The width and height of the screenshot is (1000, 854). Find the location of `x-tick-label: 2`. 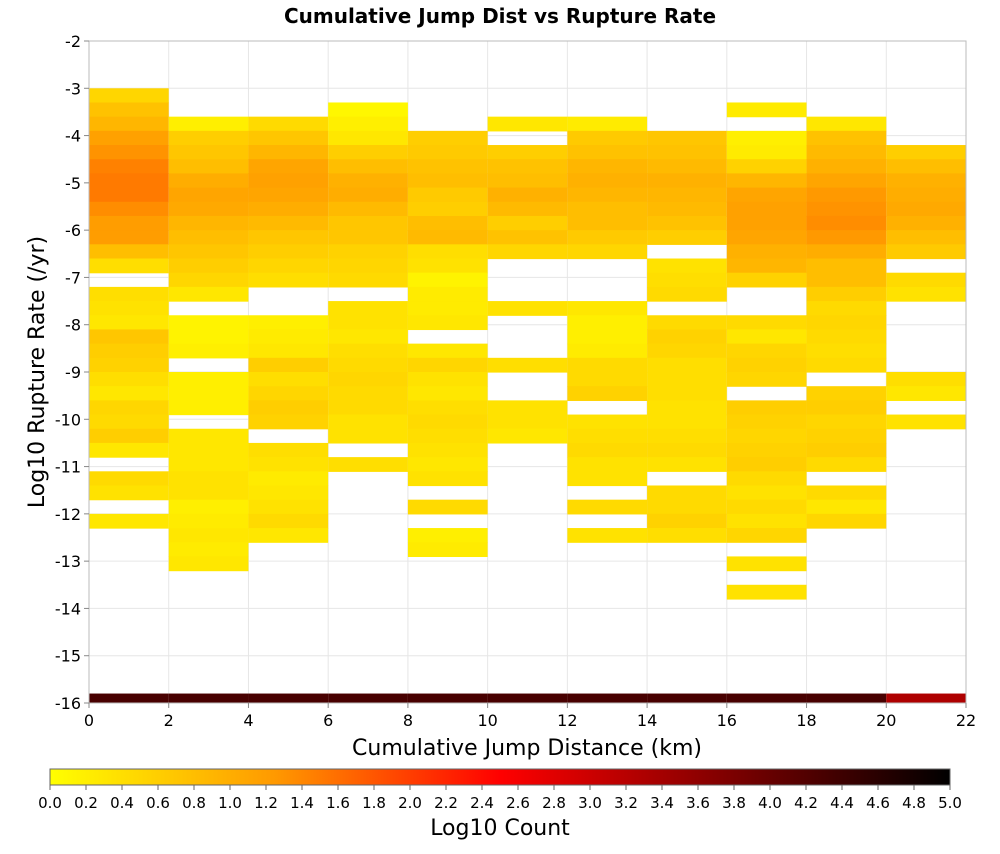

x-tick-label: 2 is located at coordinates (169, 720).